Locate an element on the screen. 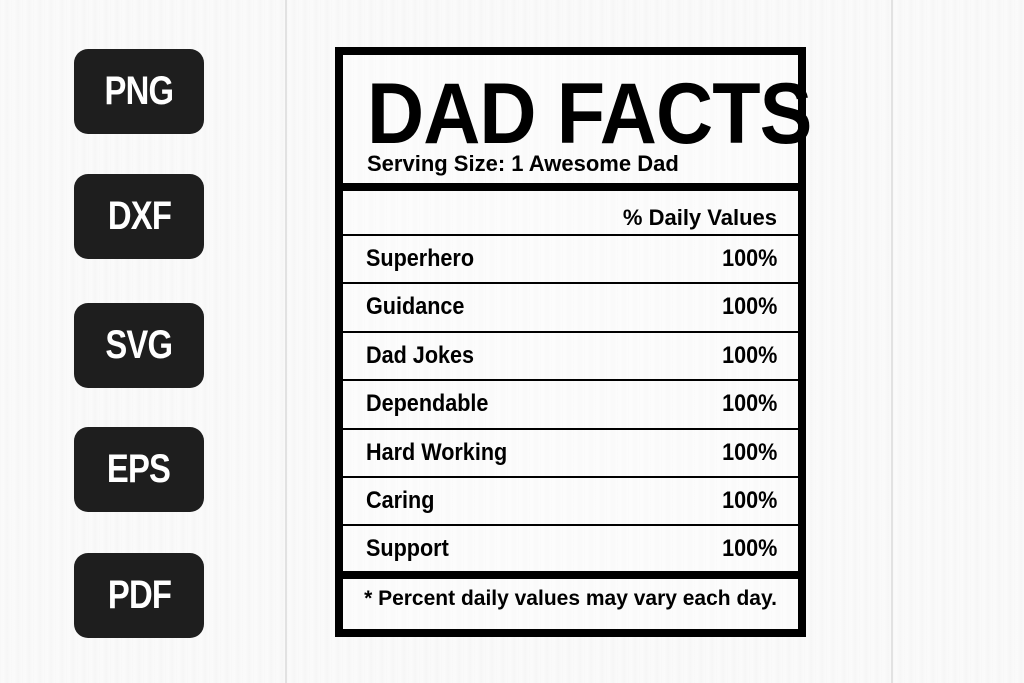 The height and width of the screenshot is (683, 1024). fact-row: Caring 100% is located at coordinates (570, 501).